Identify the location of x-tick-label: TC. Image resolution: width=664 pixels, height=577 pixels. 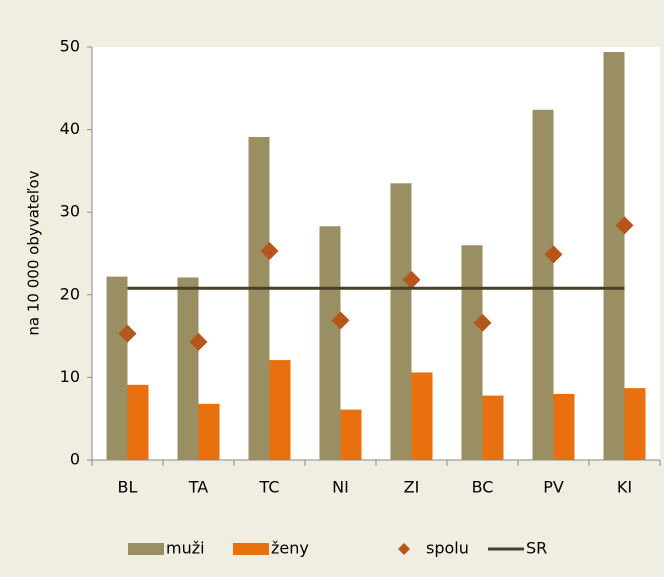
(268, 487).